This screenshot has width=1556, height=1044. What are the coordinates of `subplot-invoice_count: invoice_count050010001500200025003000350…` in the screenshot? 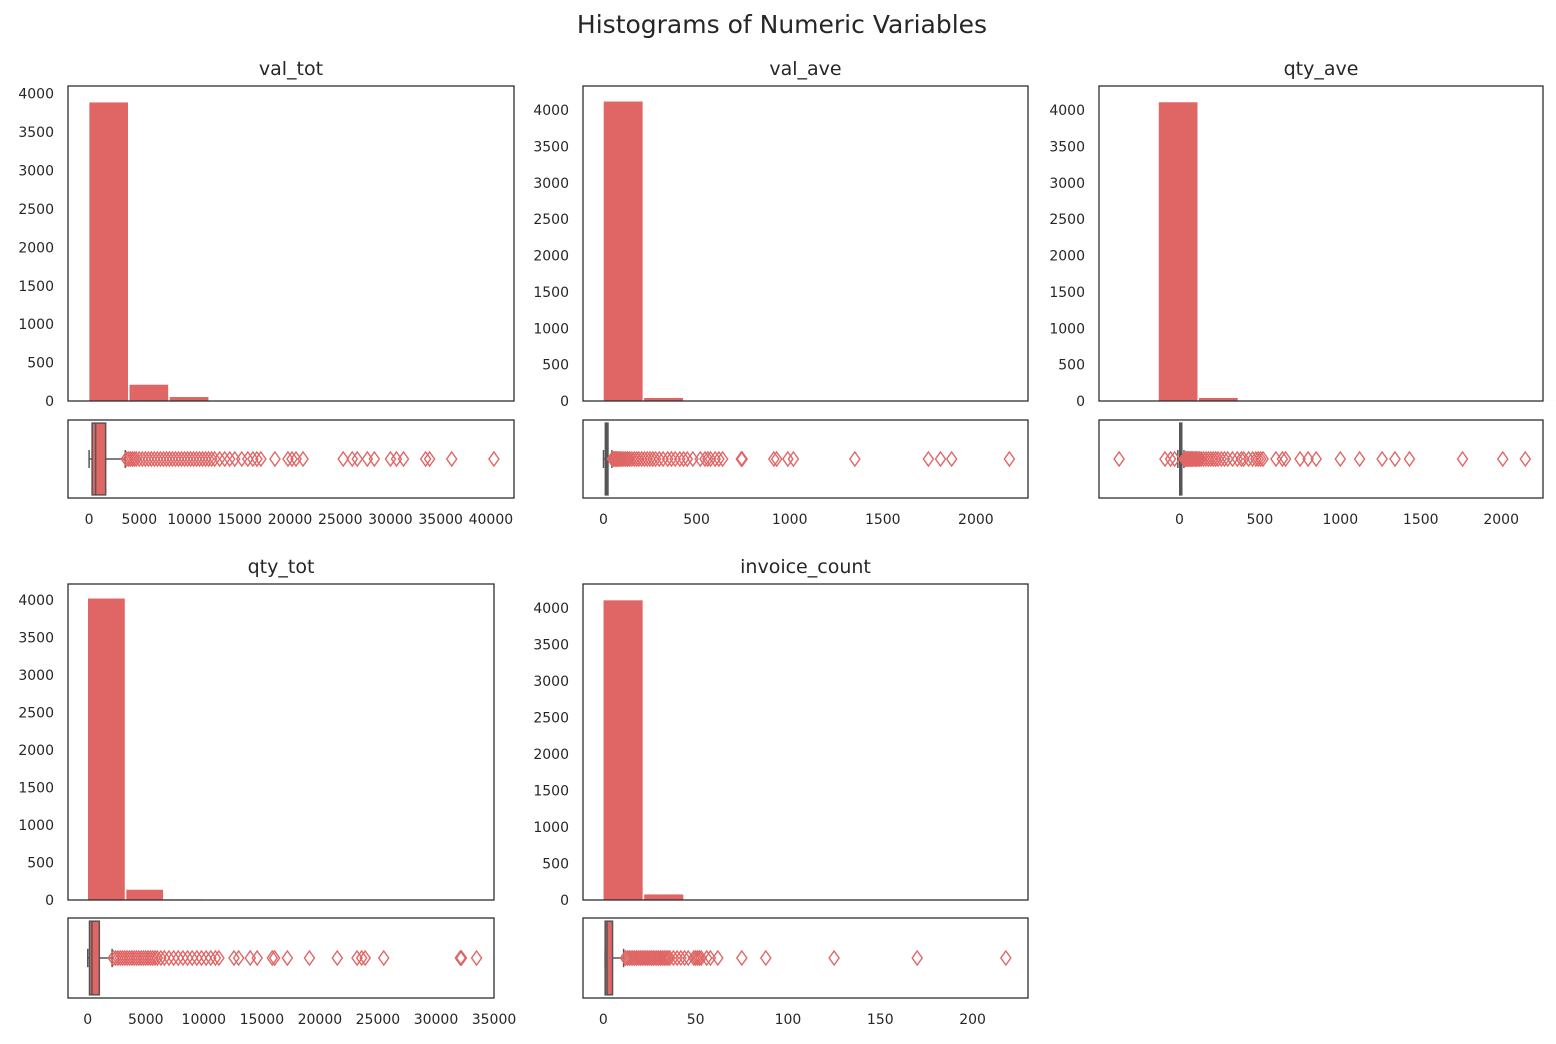 It's located at (781, 792).